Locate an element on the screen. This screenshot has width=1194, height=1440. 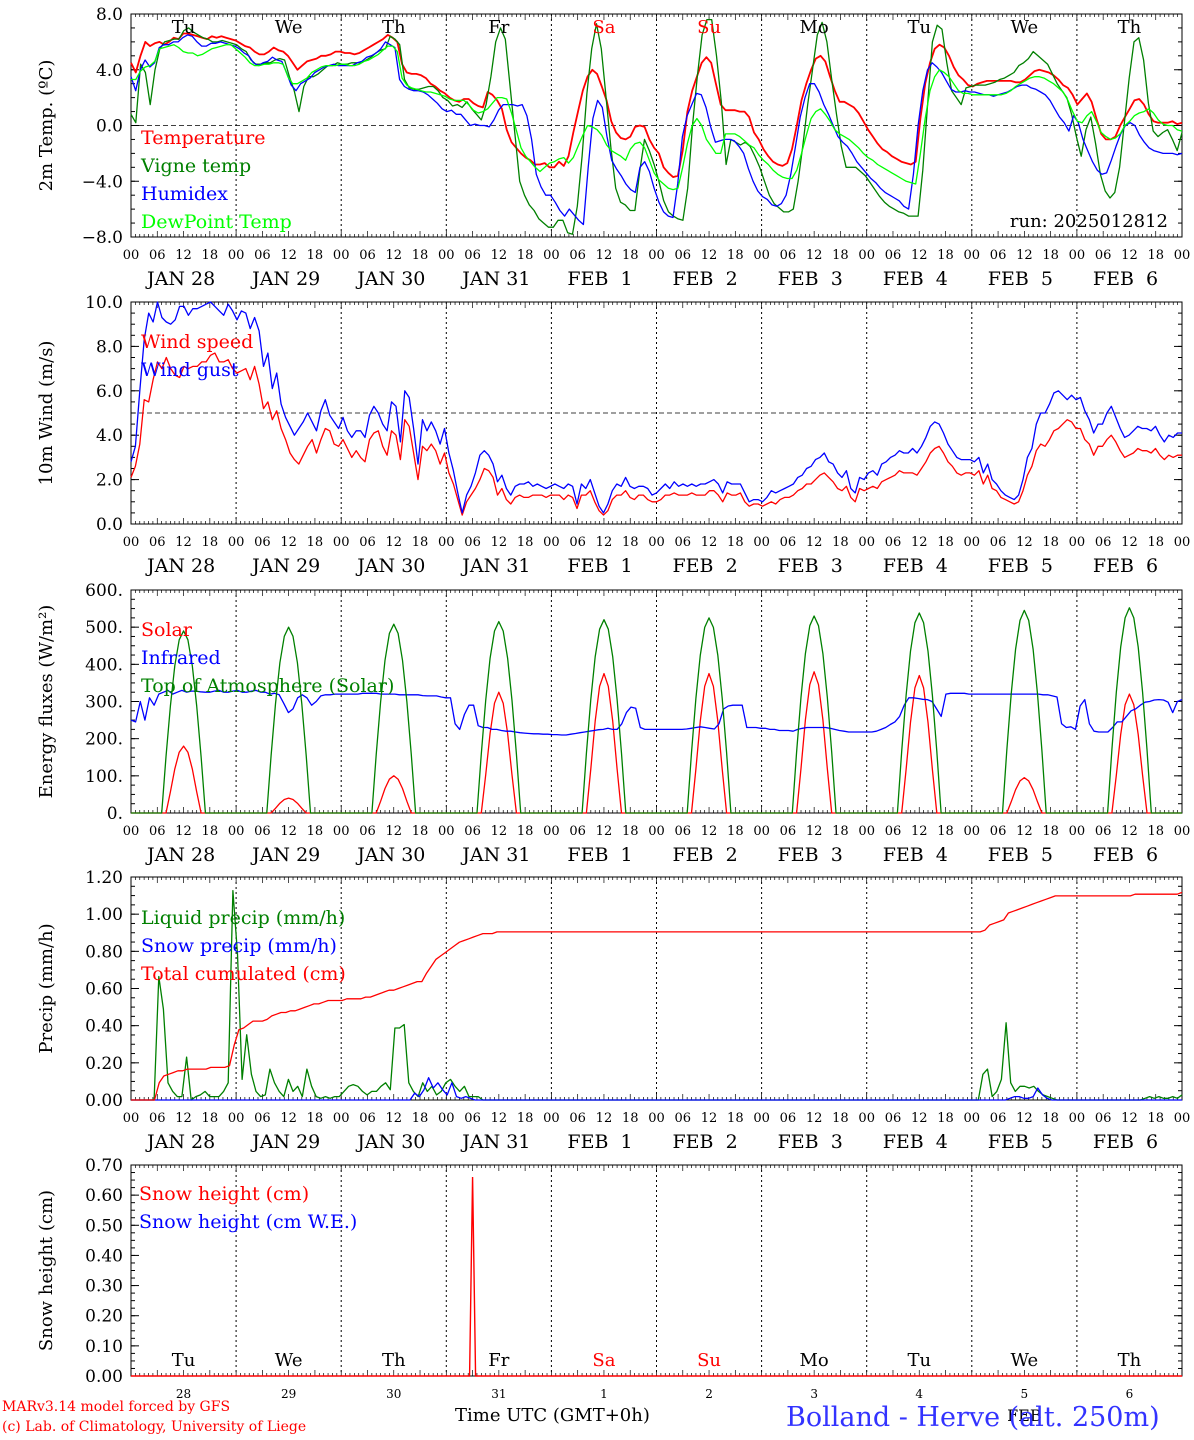
series-line-temperature is located at coordinates (656, 105).